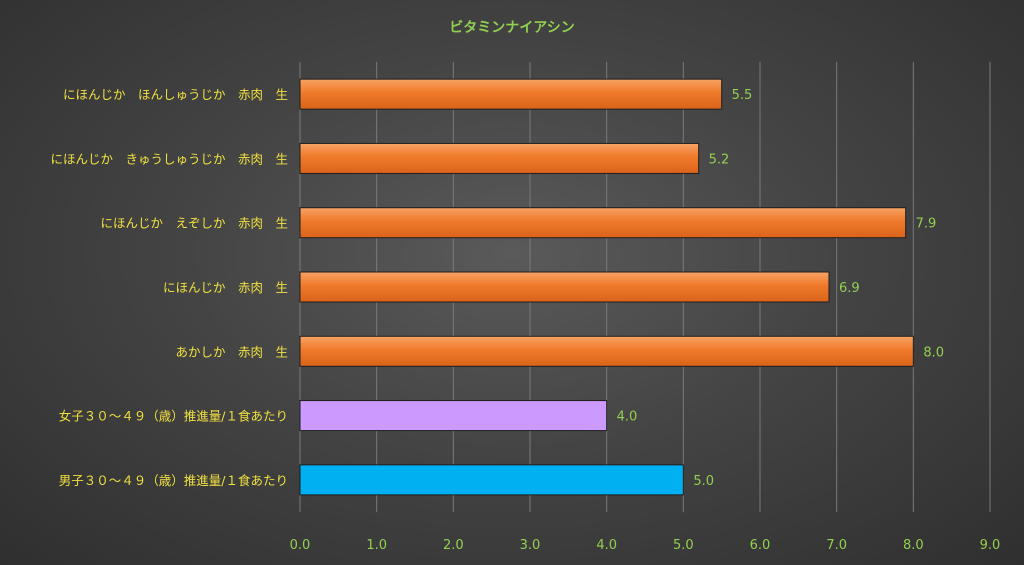  Describe the element at coordinates (933, 352) in the screenshot. I see `data-label: 8.0` at that location.